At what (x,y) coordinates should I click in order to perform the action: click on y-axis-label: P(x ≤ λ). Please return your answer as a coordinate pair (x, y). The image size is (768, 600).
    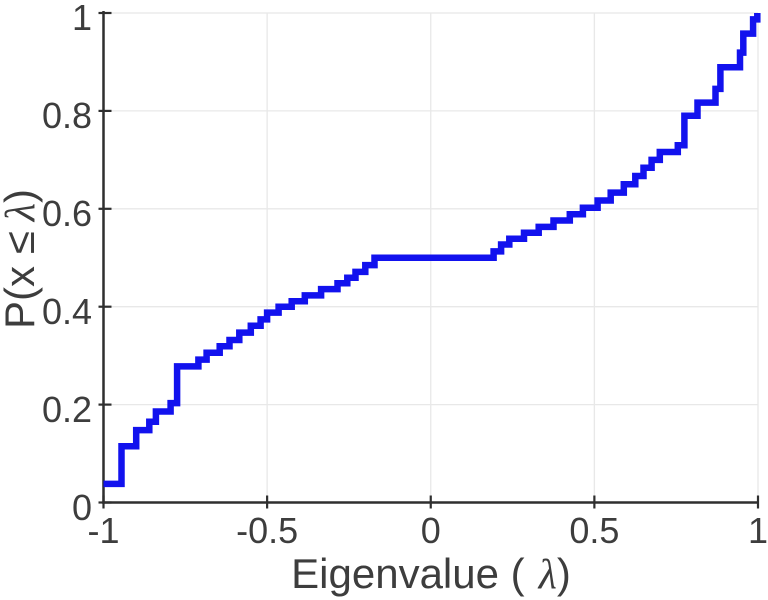
    Looking at the image, I should click on (22, 259).